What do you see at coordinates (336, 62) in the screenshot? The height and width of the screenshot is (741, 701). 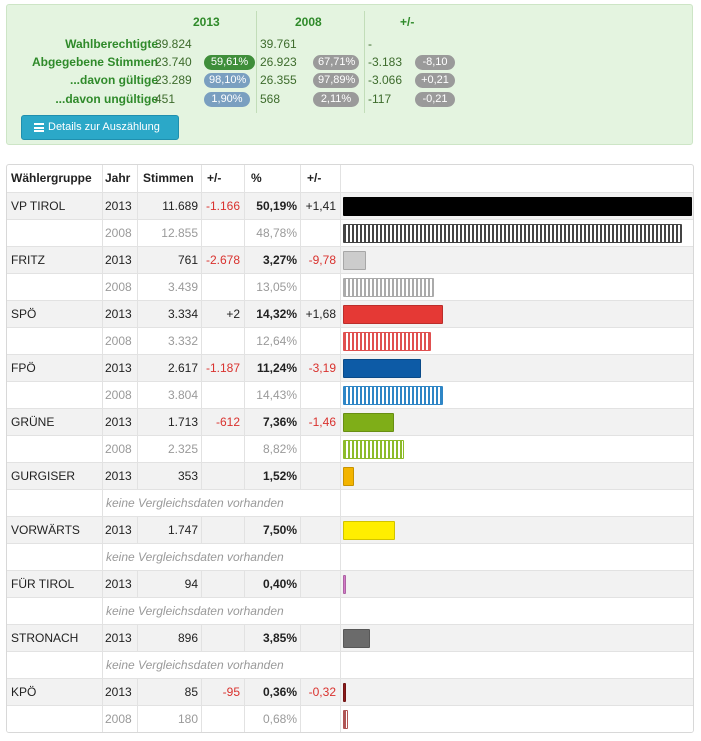 I see `summary-pct-2008: 67,71%` at bounding box center [336, 62].